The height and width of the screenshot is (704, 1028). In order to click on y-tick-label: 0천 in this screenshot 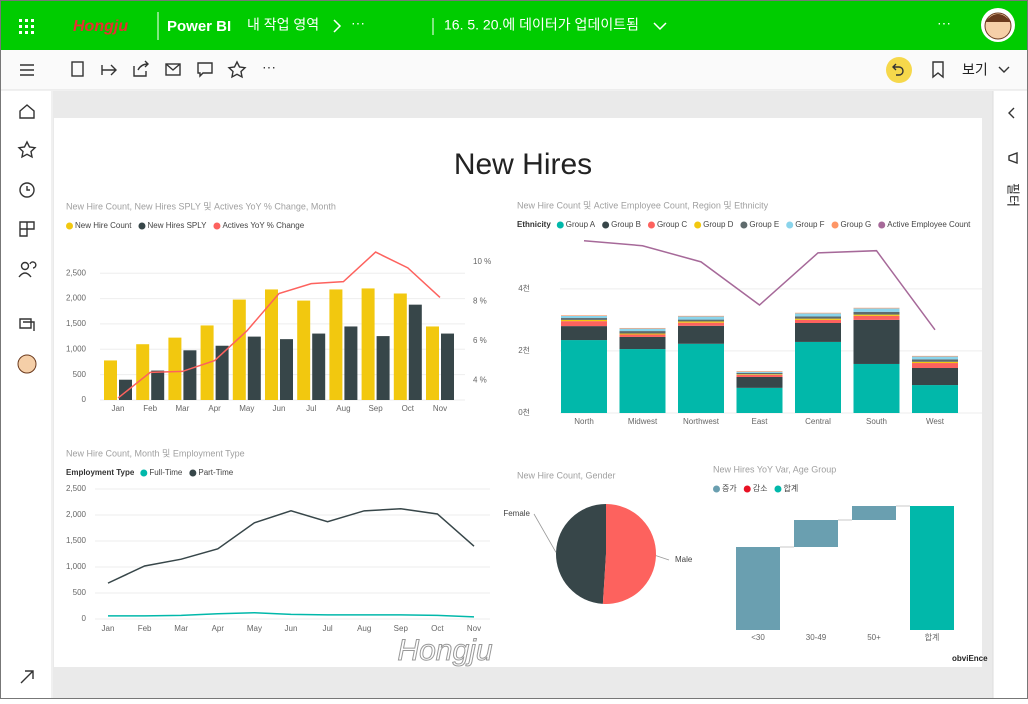, I will do `click(524, 412)`.